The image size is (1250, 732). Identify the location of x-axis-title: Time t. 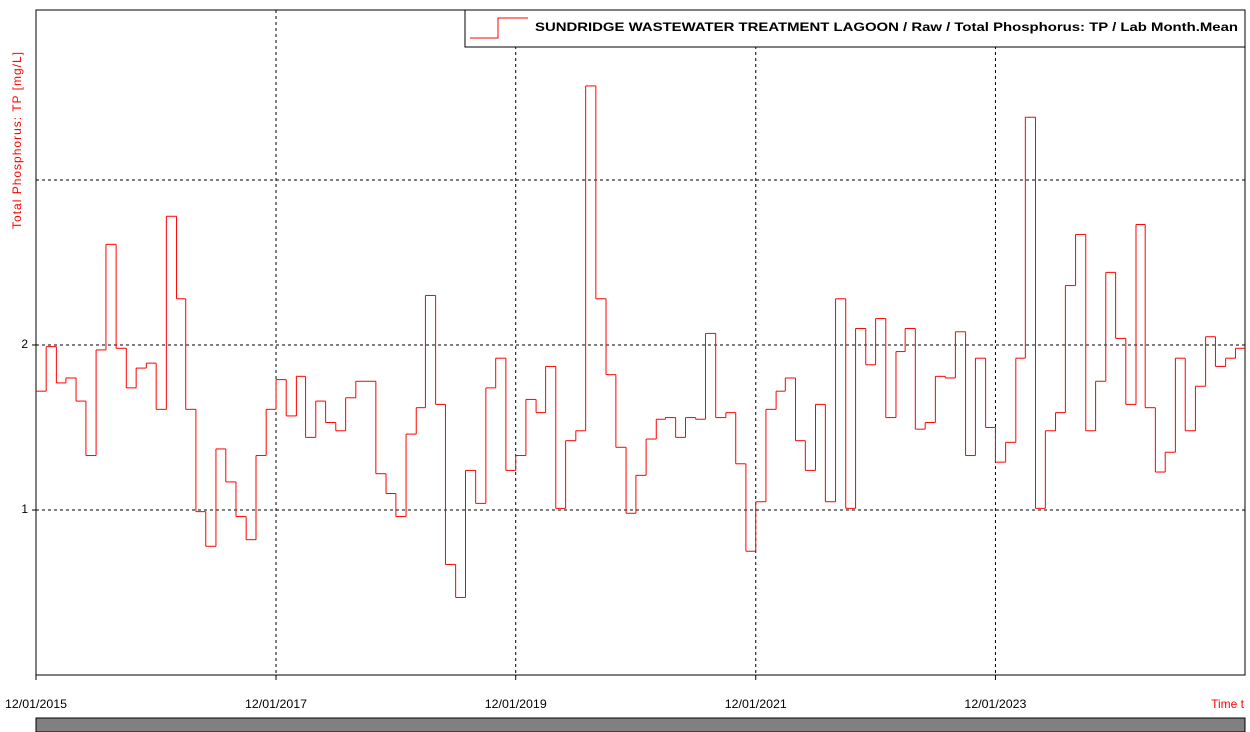
(1228, 704).